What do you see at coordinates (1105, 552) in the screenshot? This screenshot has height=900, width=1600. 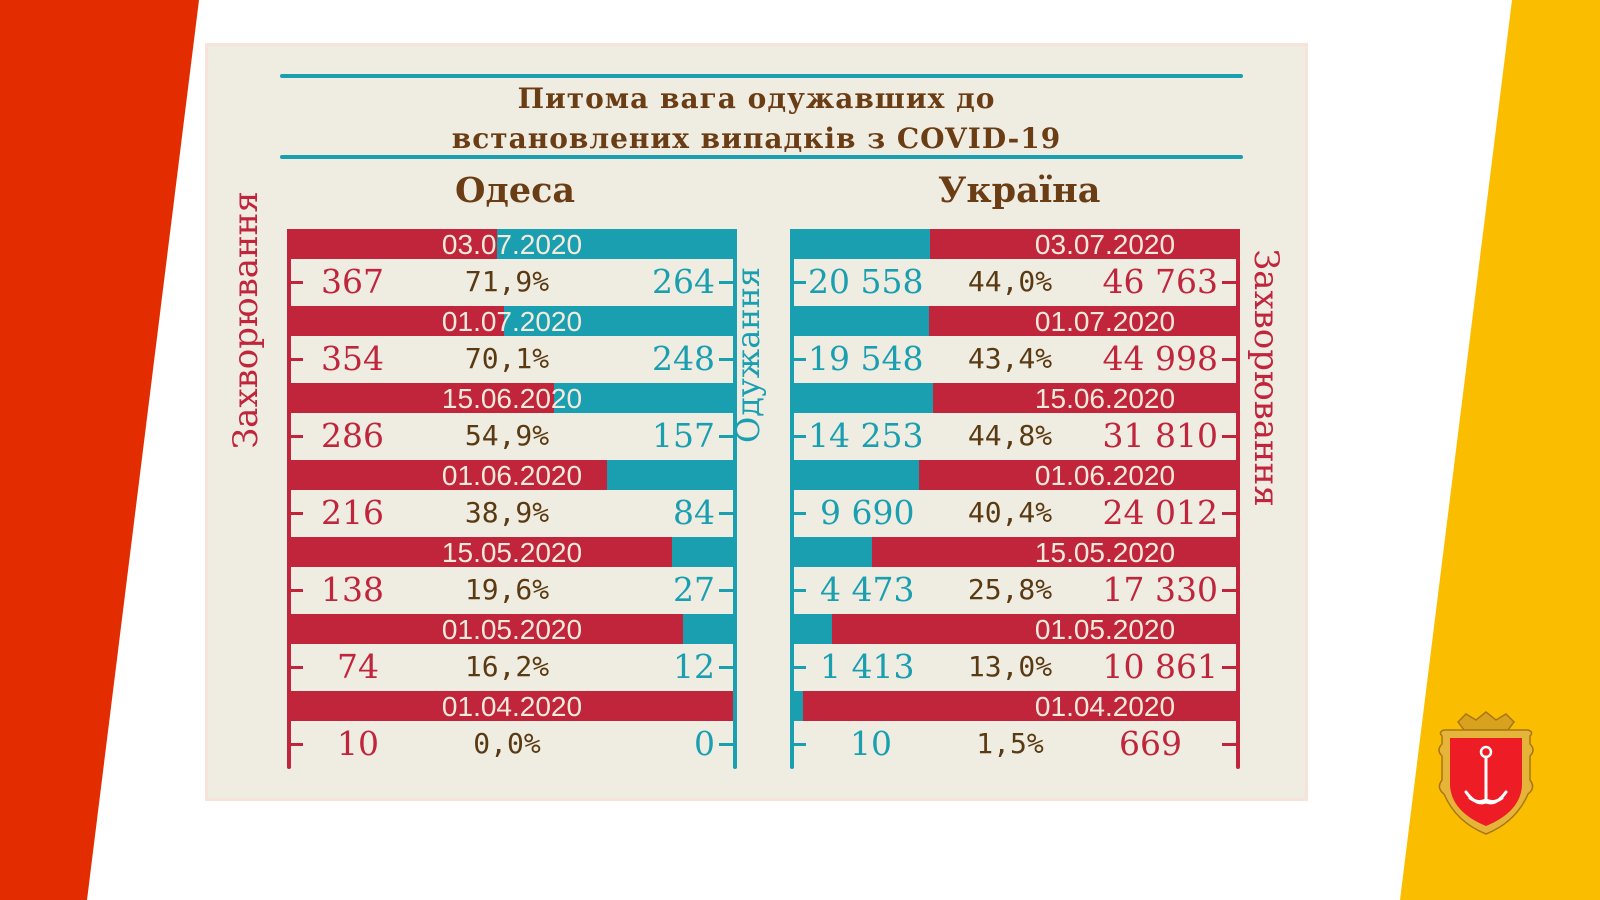 I see `date-label: 15.05.2020` at bounding box center [1105, 552].